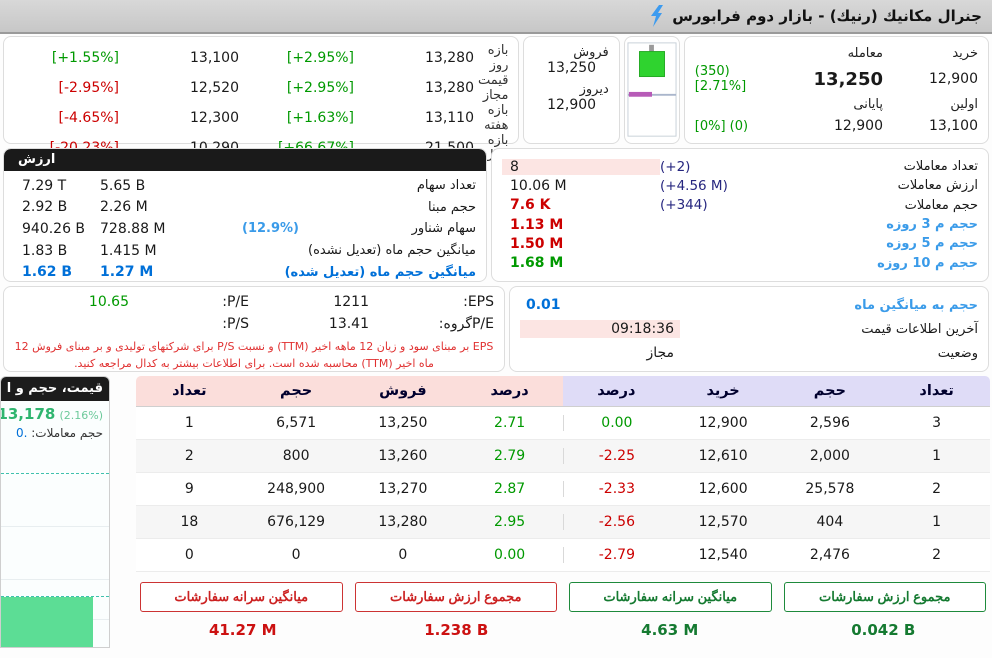 This screenshot has height=658, width=992. I want to click on last-price-info-row: 09:18:36 آخرین اطلاعات قیمت, so click(749, 329).